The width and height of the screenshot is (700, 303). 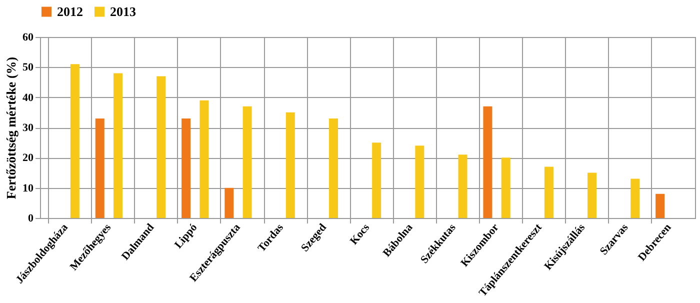 What do you see at coordinates (28, 98) in the screenshot?
I see `y-tick-label: 40` at bounding box center [28, 98].